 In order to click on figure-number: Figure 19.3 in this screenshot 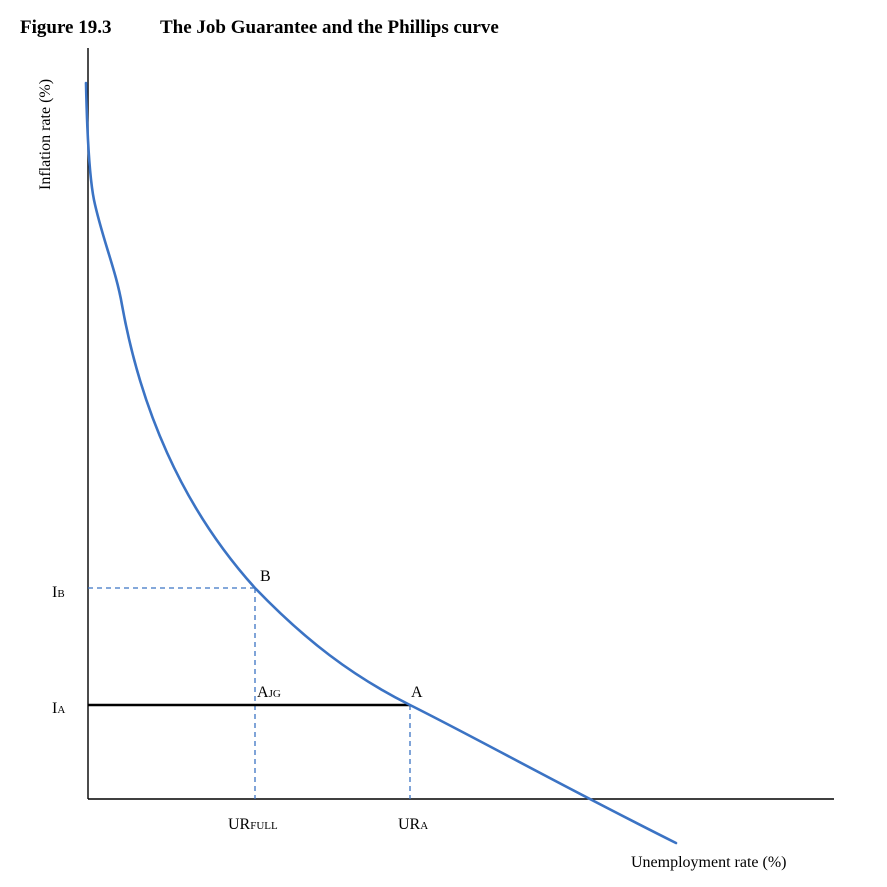, I will do `click(65, 27)`.